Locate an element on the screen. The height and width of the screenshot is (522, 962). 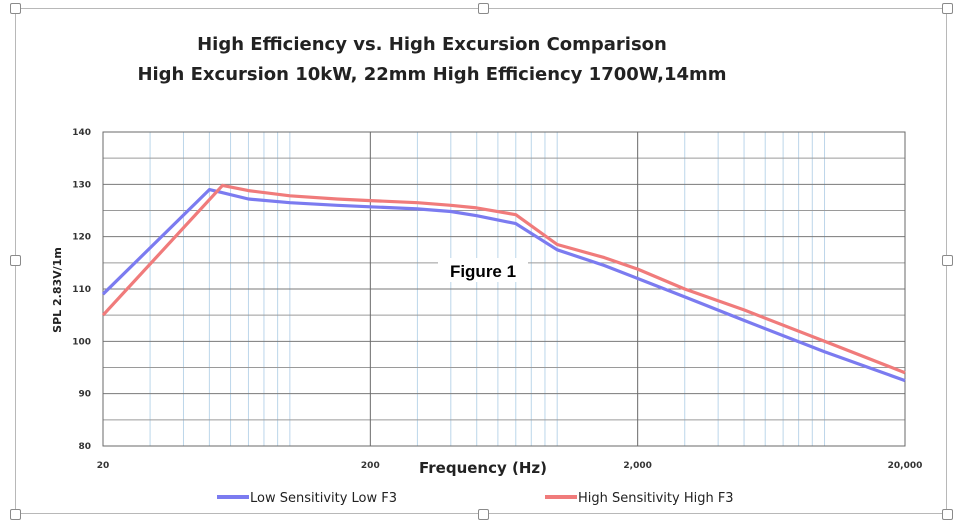
y-tick-label: 80 is located at coordinates (84, 447).